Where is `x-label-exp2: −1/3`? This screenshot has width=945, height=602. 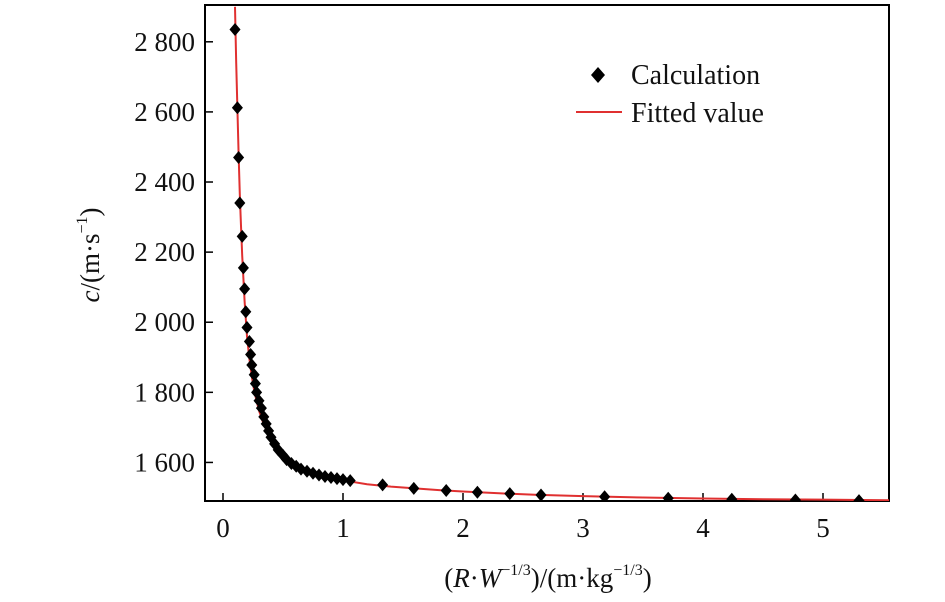 x-label-exp2: −1/3 is located at coordinates (627, 570).